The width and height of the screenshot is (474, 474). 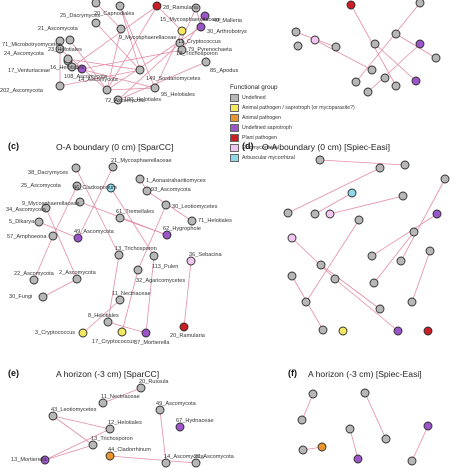 I want to click on node-label: 34_Ascomycota, so click(x=26, y=210).